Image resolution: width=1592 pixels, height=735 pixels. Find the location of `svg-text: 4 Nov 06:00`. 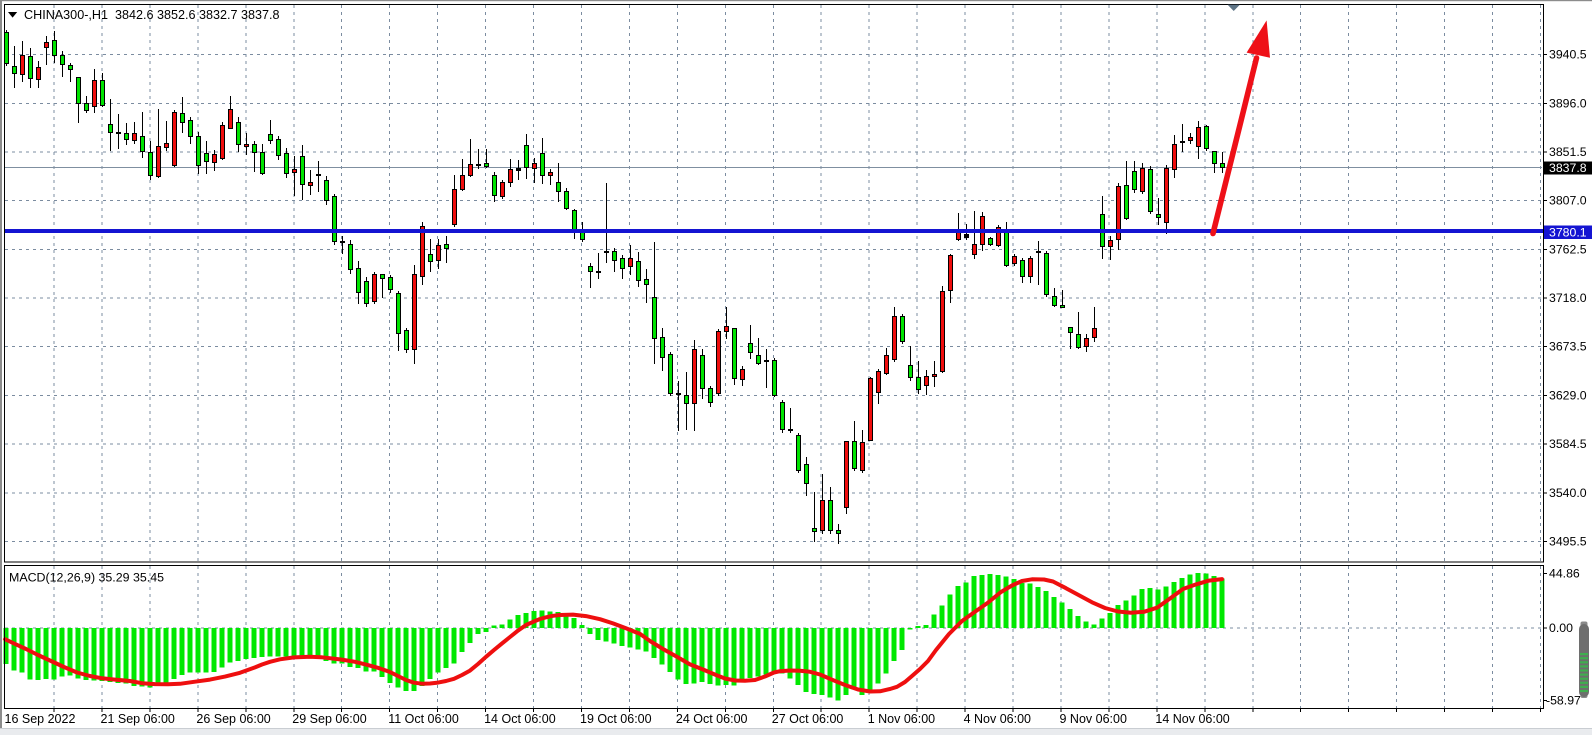

svg-text: 4 Nov 06:00 is located at coordinates (997, 719).